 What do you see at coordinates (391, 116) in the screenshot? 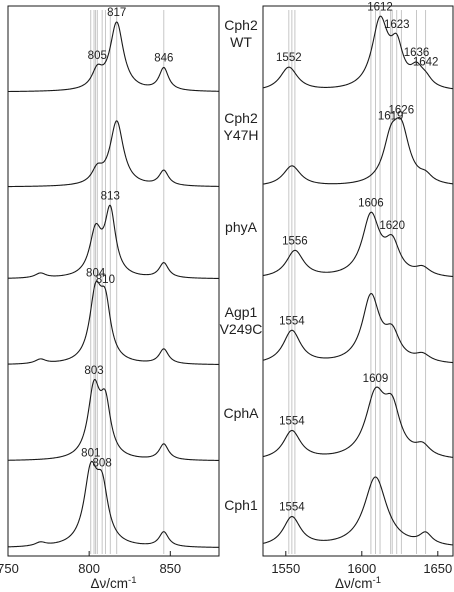
I see `peak-label: 1619` at bounding box center [391, 116].